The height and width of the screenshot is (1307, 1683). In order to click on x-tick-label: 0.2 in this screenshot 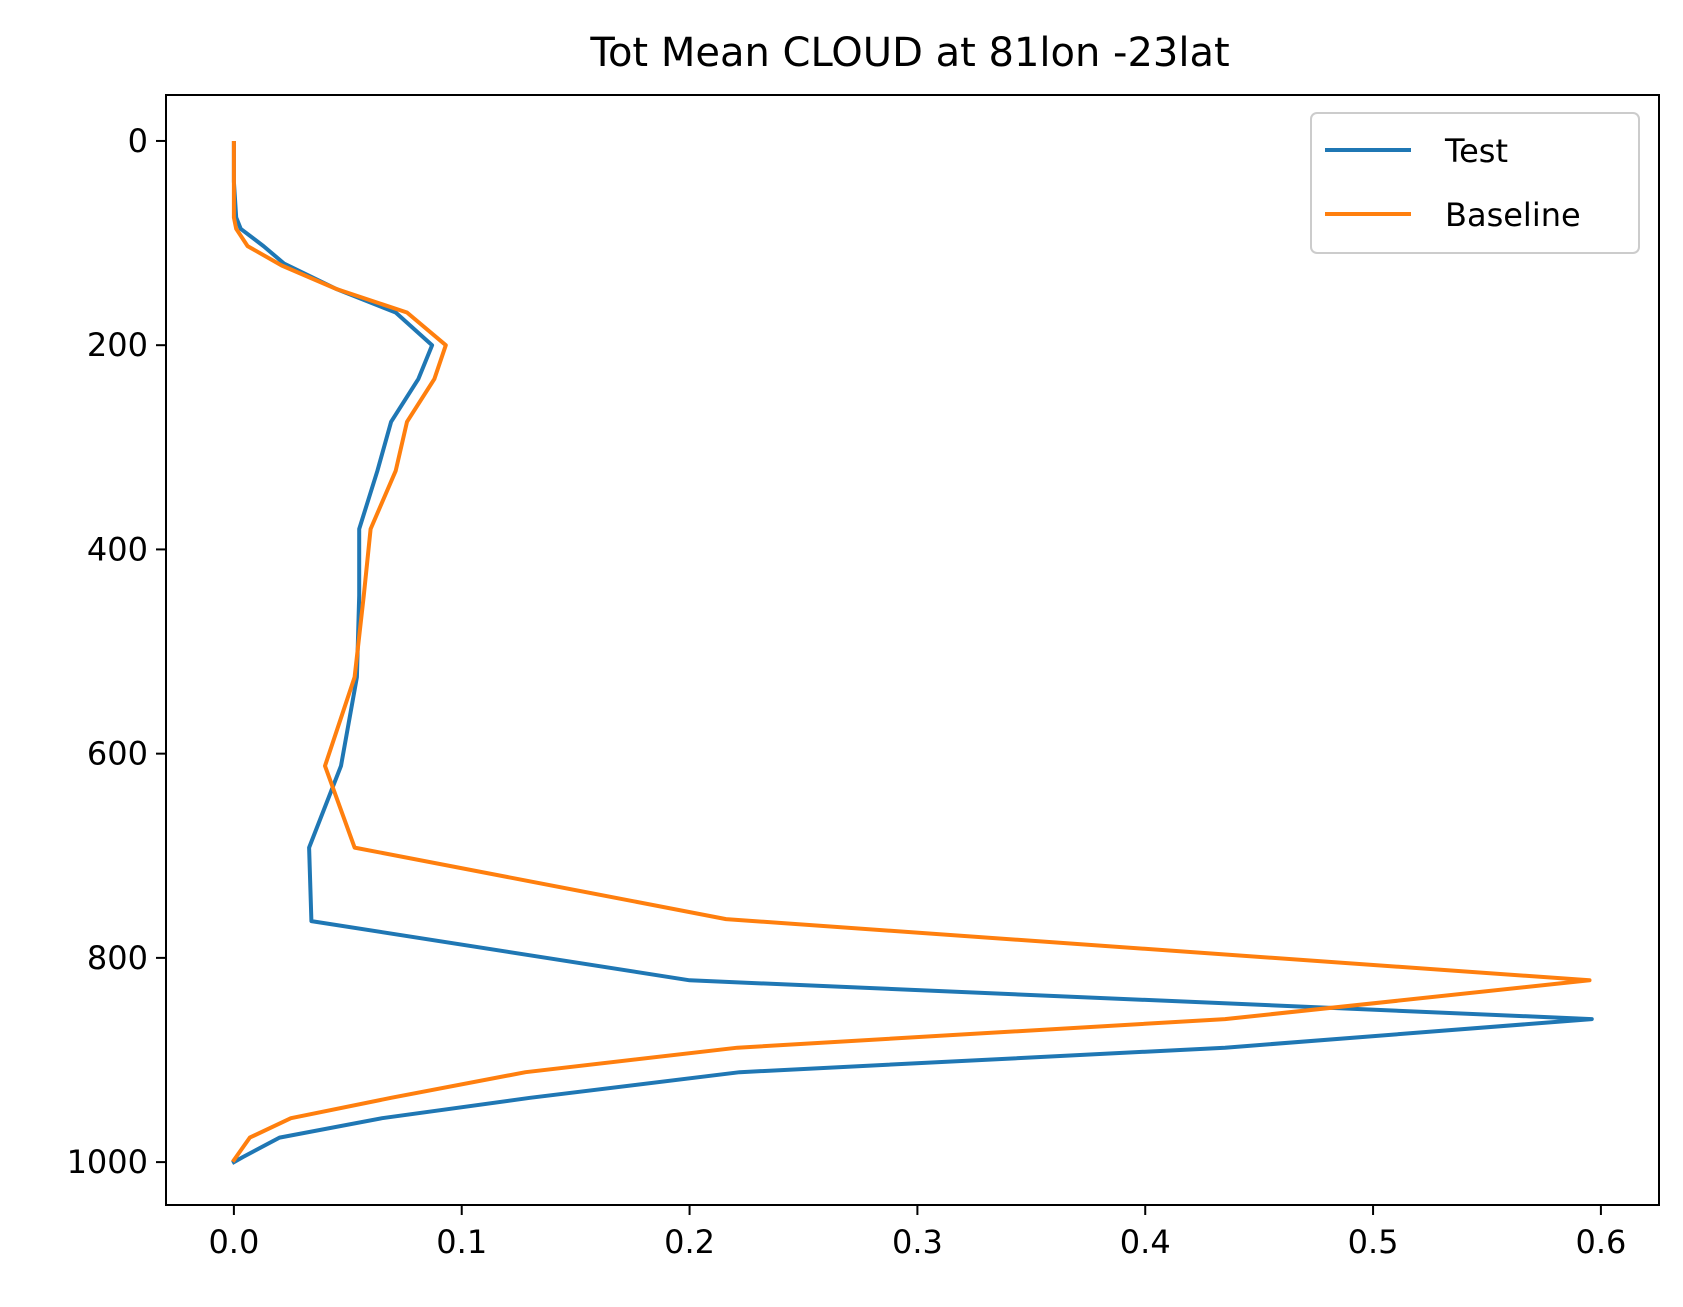, I will do `click(689, 1242)`.